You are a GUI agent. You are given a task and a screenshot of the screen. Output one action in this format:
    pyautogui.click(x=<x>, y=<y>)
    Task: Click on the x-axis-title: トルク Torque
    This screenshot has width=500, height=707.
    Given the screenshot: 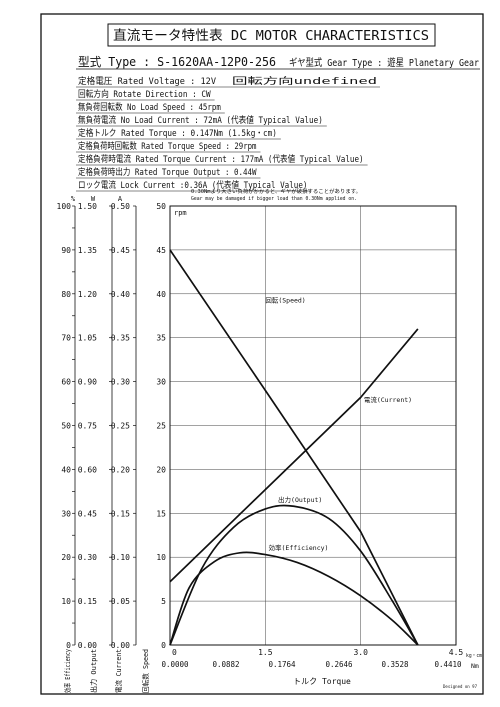 What is the action you would take?
    pyautogui.click(x=322, y=681)
    